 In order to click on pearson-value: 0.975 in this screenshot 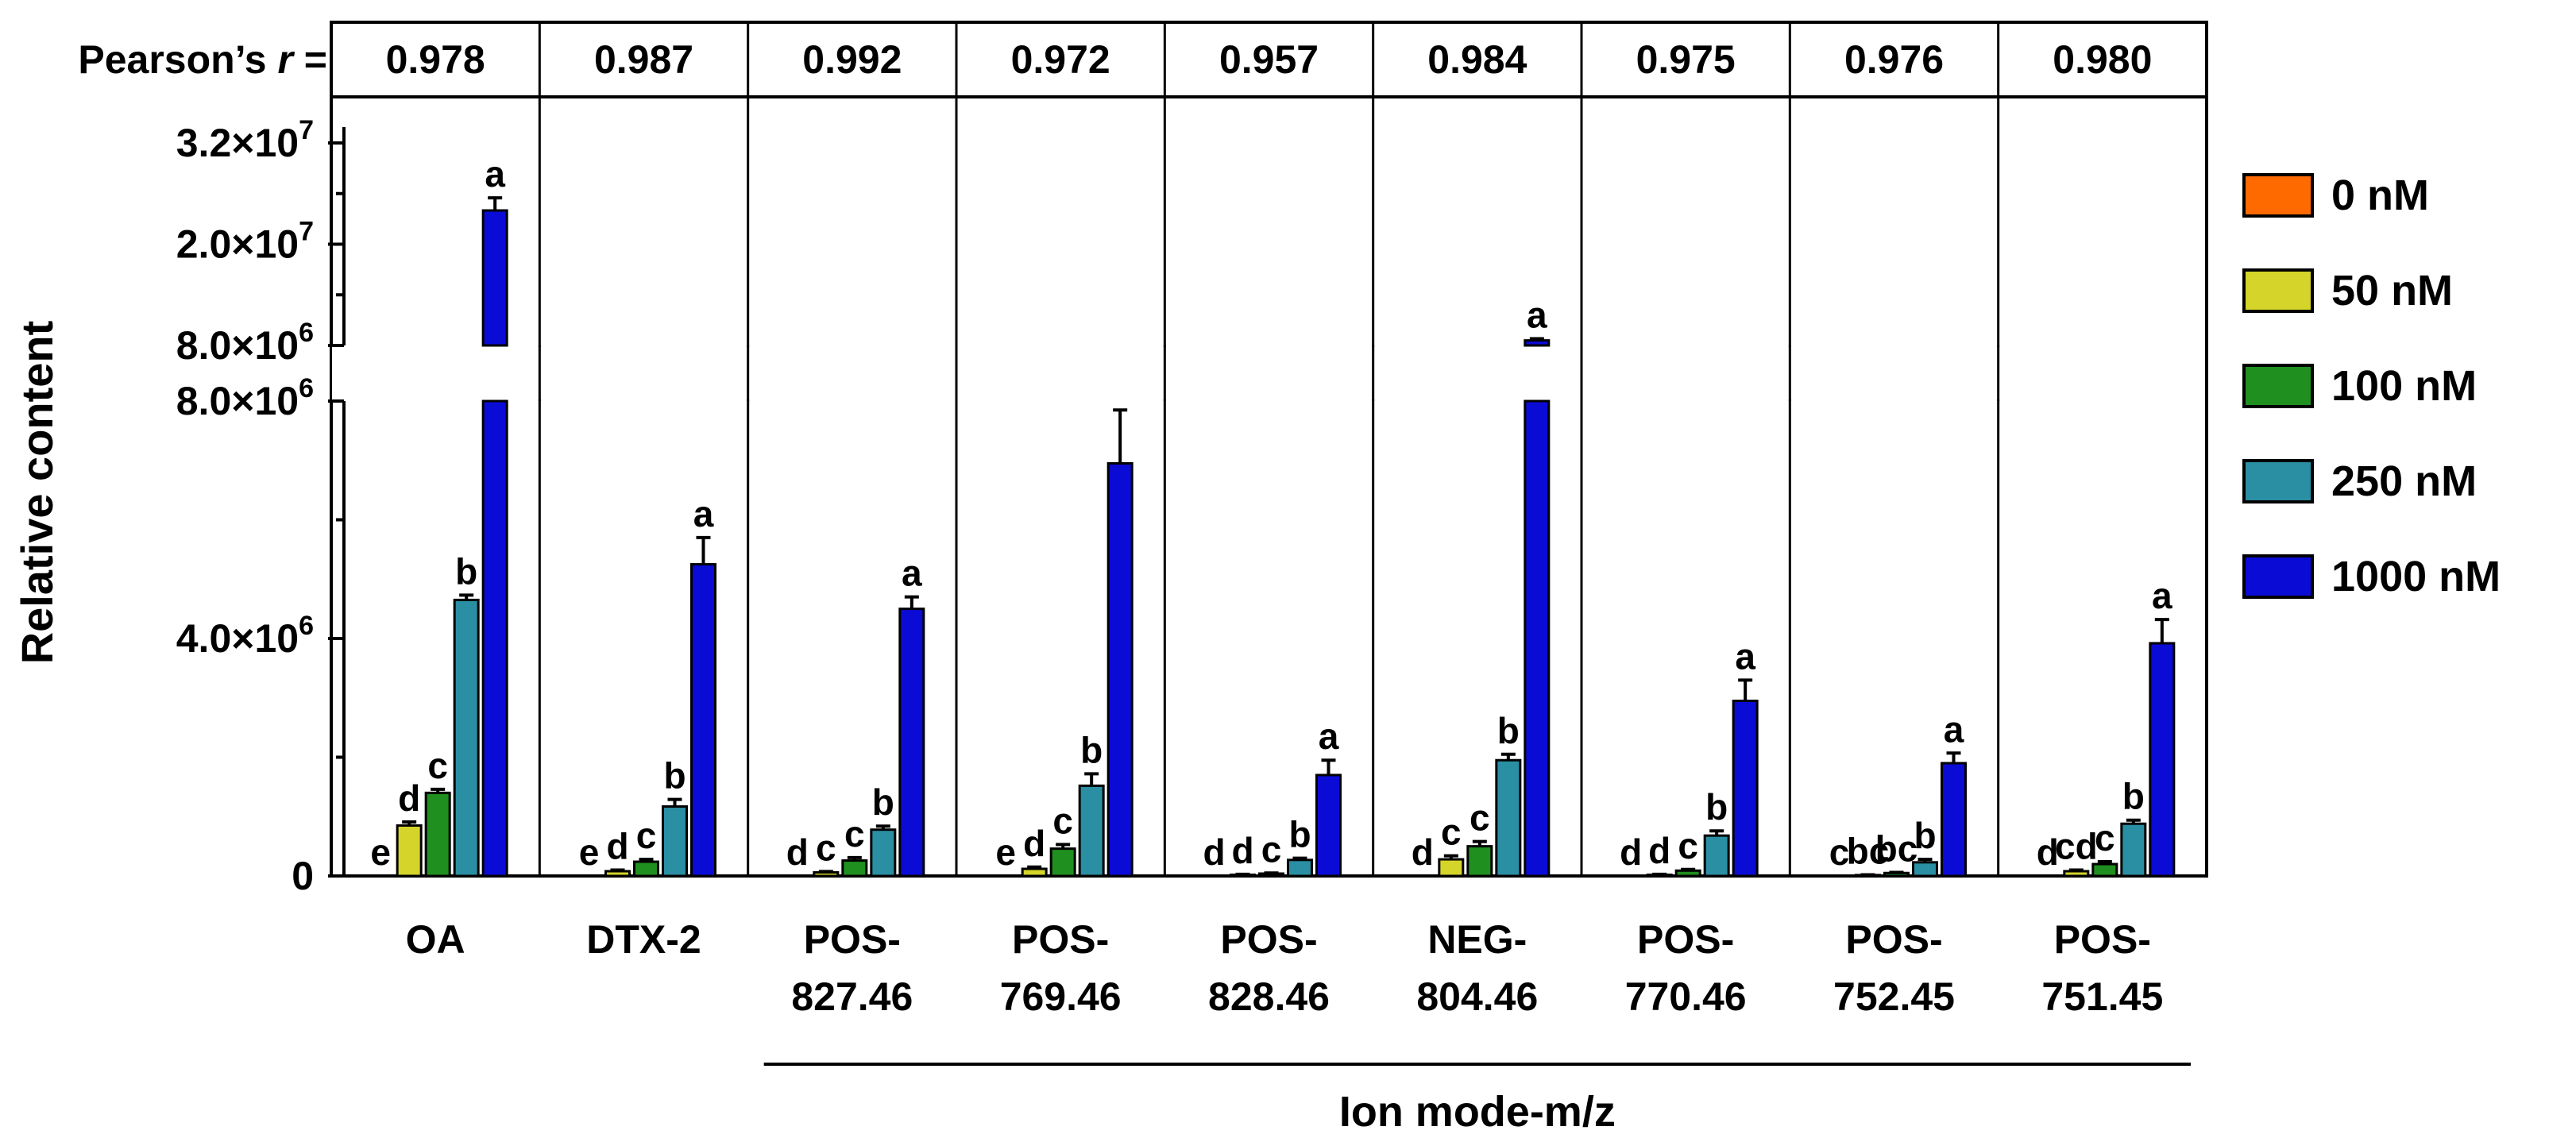, I will do `click(1686, 59)`.